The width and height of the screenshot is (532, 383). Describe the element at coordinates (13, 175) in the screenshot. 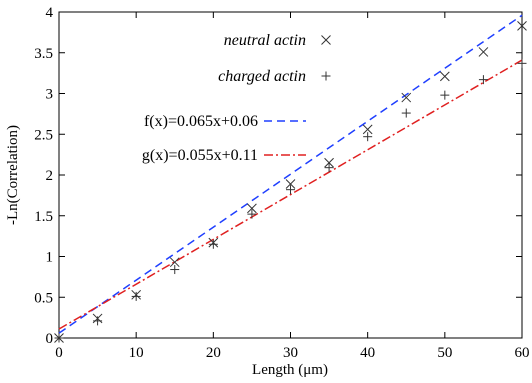

I see `y-axis-label: -Ln(Correlation)` at that location.